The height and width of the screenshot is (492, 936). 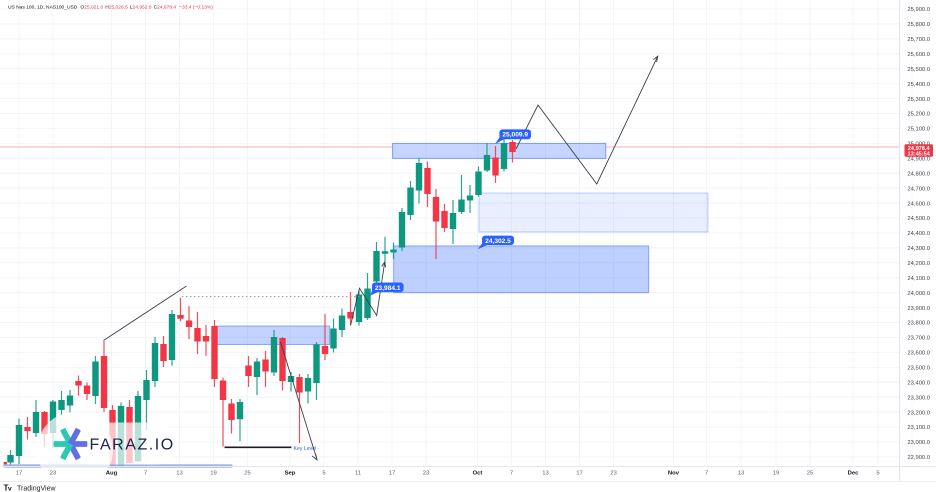 What do you see at coordinates (918, 100) in the screenshot?
I see `svg-text: 25,300.0` at bounding box center [918, 100].